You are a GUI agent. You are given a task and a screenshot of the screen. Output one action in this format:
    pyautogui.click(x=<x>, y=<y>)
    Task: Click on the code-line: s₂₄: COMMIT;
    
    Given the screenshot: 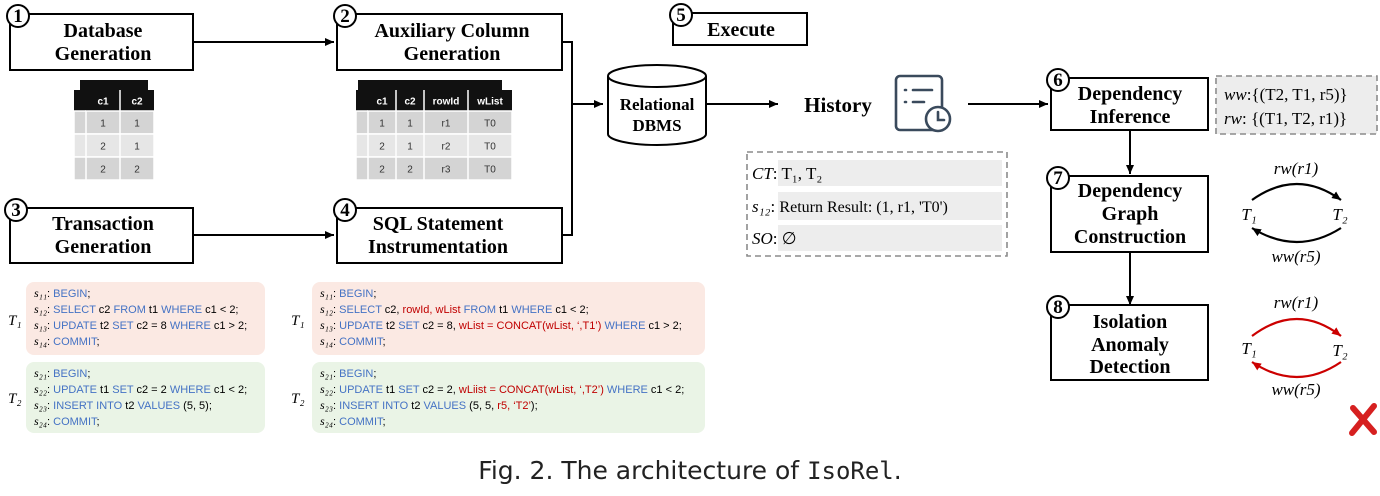 What is the action you would take?
    pyautogui.click(x=353, y=421)
    